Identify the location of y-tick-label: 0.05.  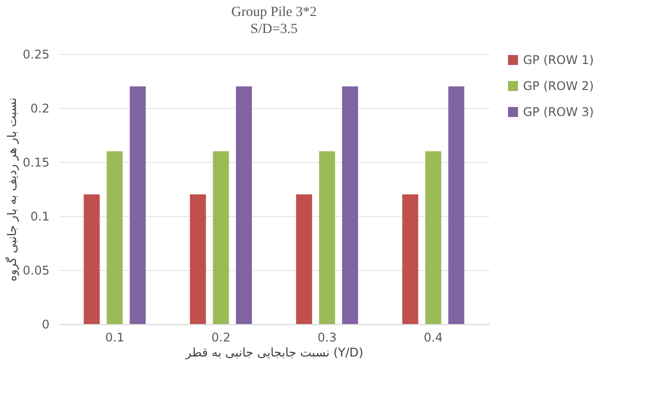
(36, 271).